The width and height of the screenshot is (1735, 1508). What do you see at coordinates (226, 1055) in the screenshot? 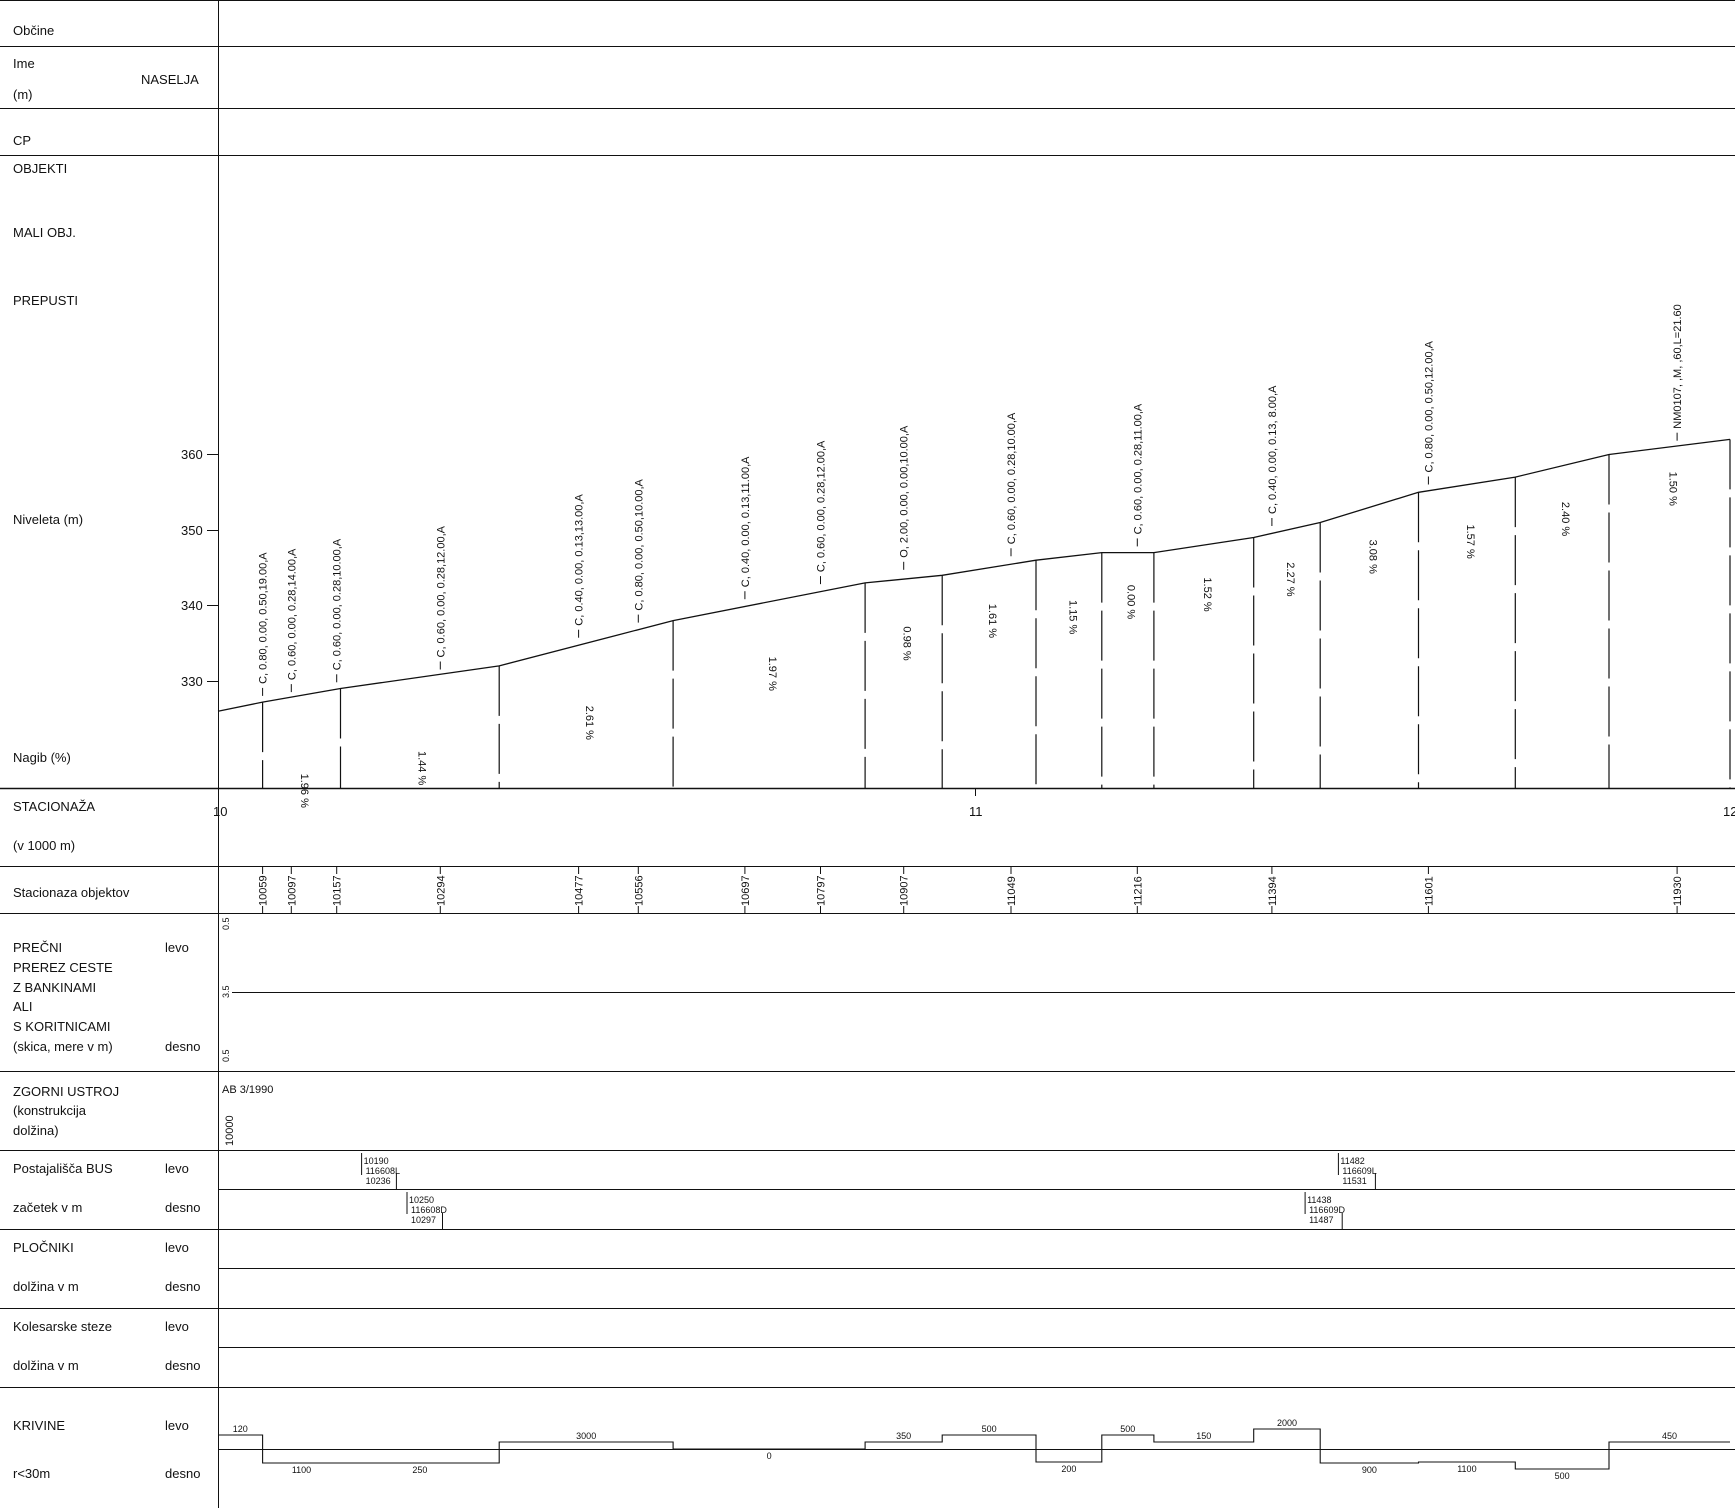
I see `cross-right-width: 0.5` at bounding box center [226, 1055].